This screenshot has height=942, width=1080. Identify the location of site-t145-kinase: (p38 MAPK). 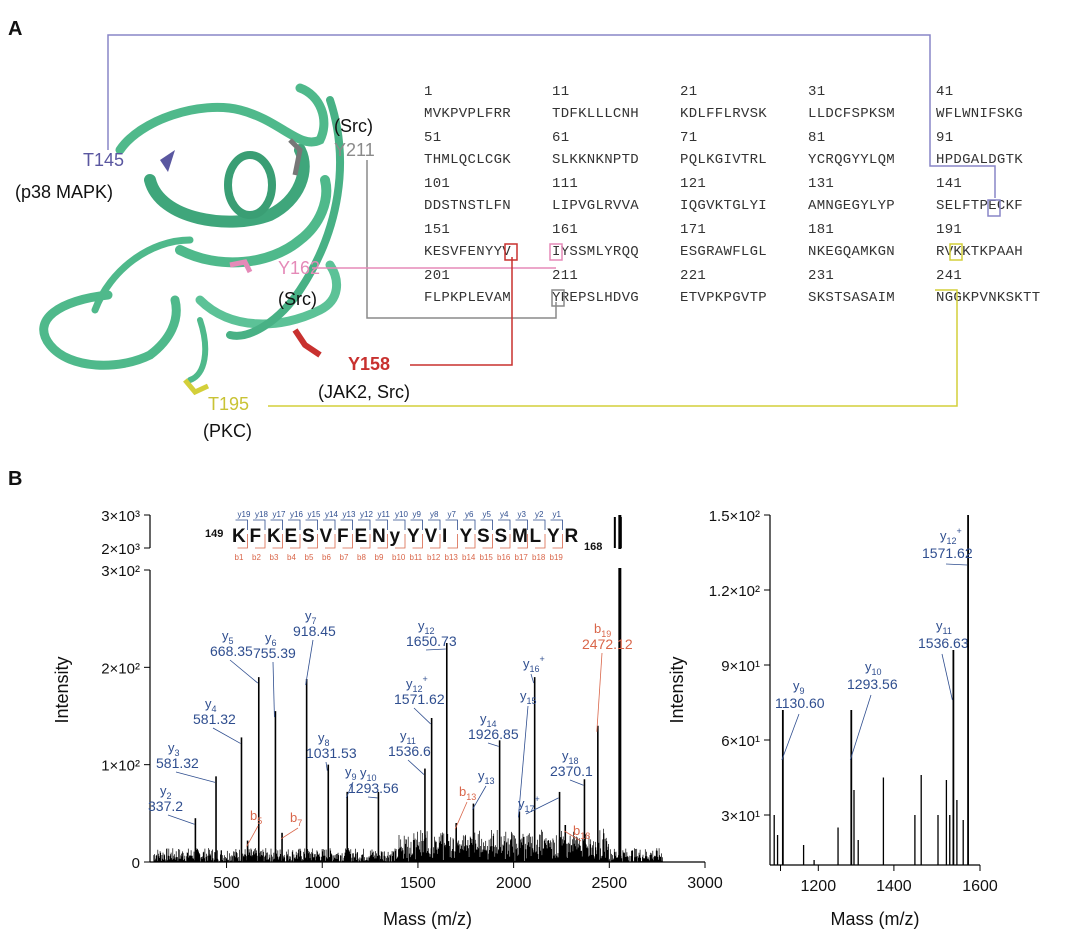
(64, 192).